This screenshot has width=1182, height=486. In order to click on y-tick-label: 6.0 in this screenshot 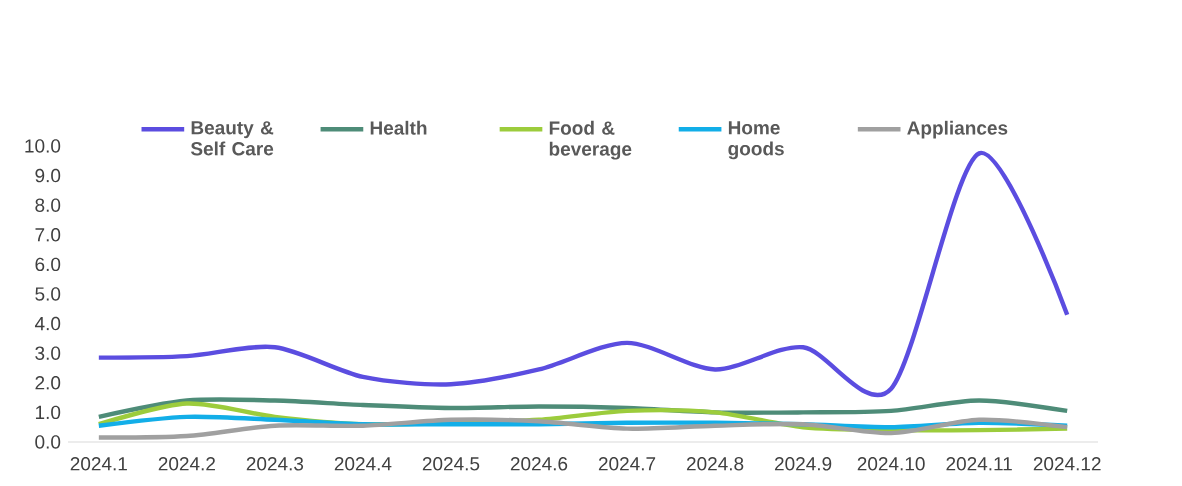, I will do `click(48, 264)`.